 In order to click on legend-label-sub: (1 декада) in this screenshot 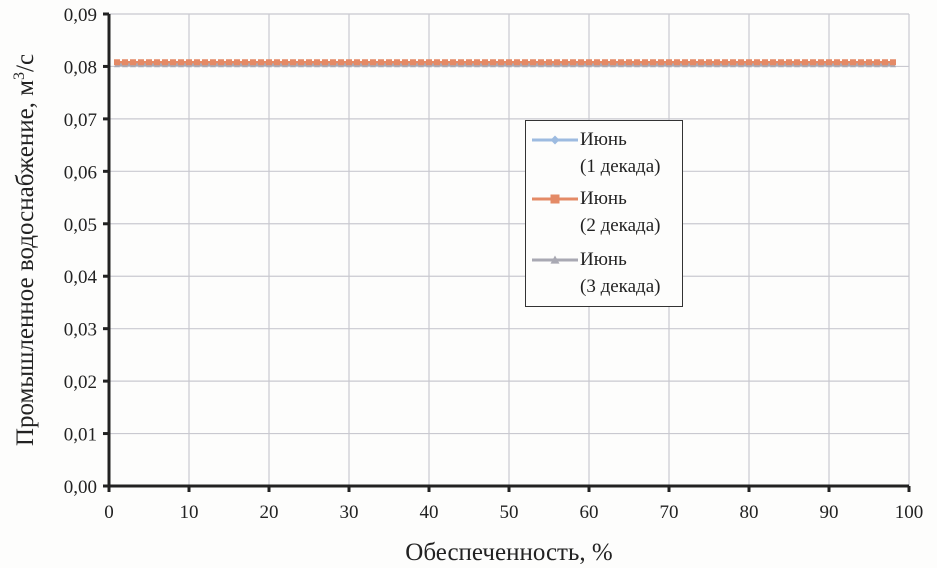, I will do `click(620, 166)`.